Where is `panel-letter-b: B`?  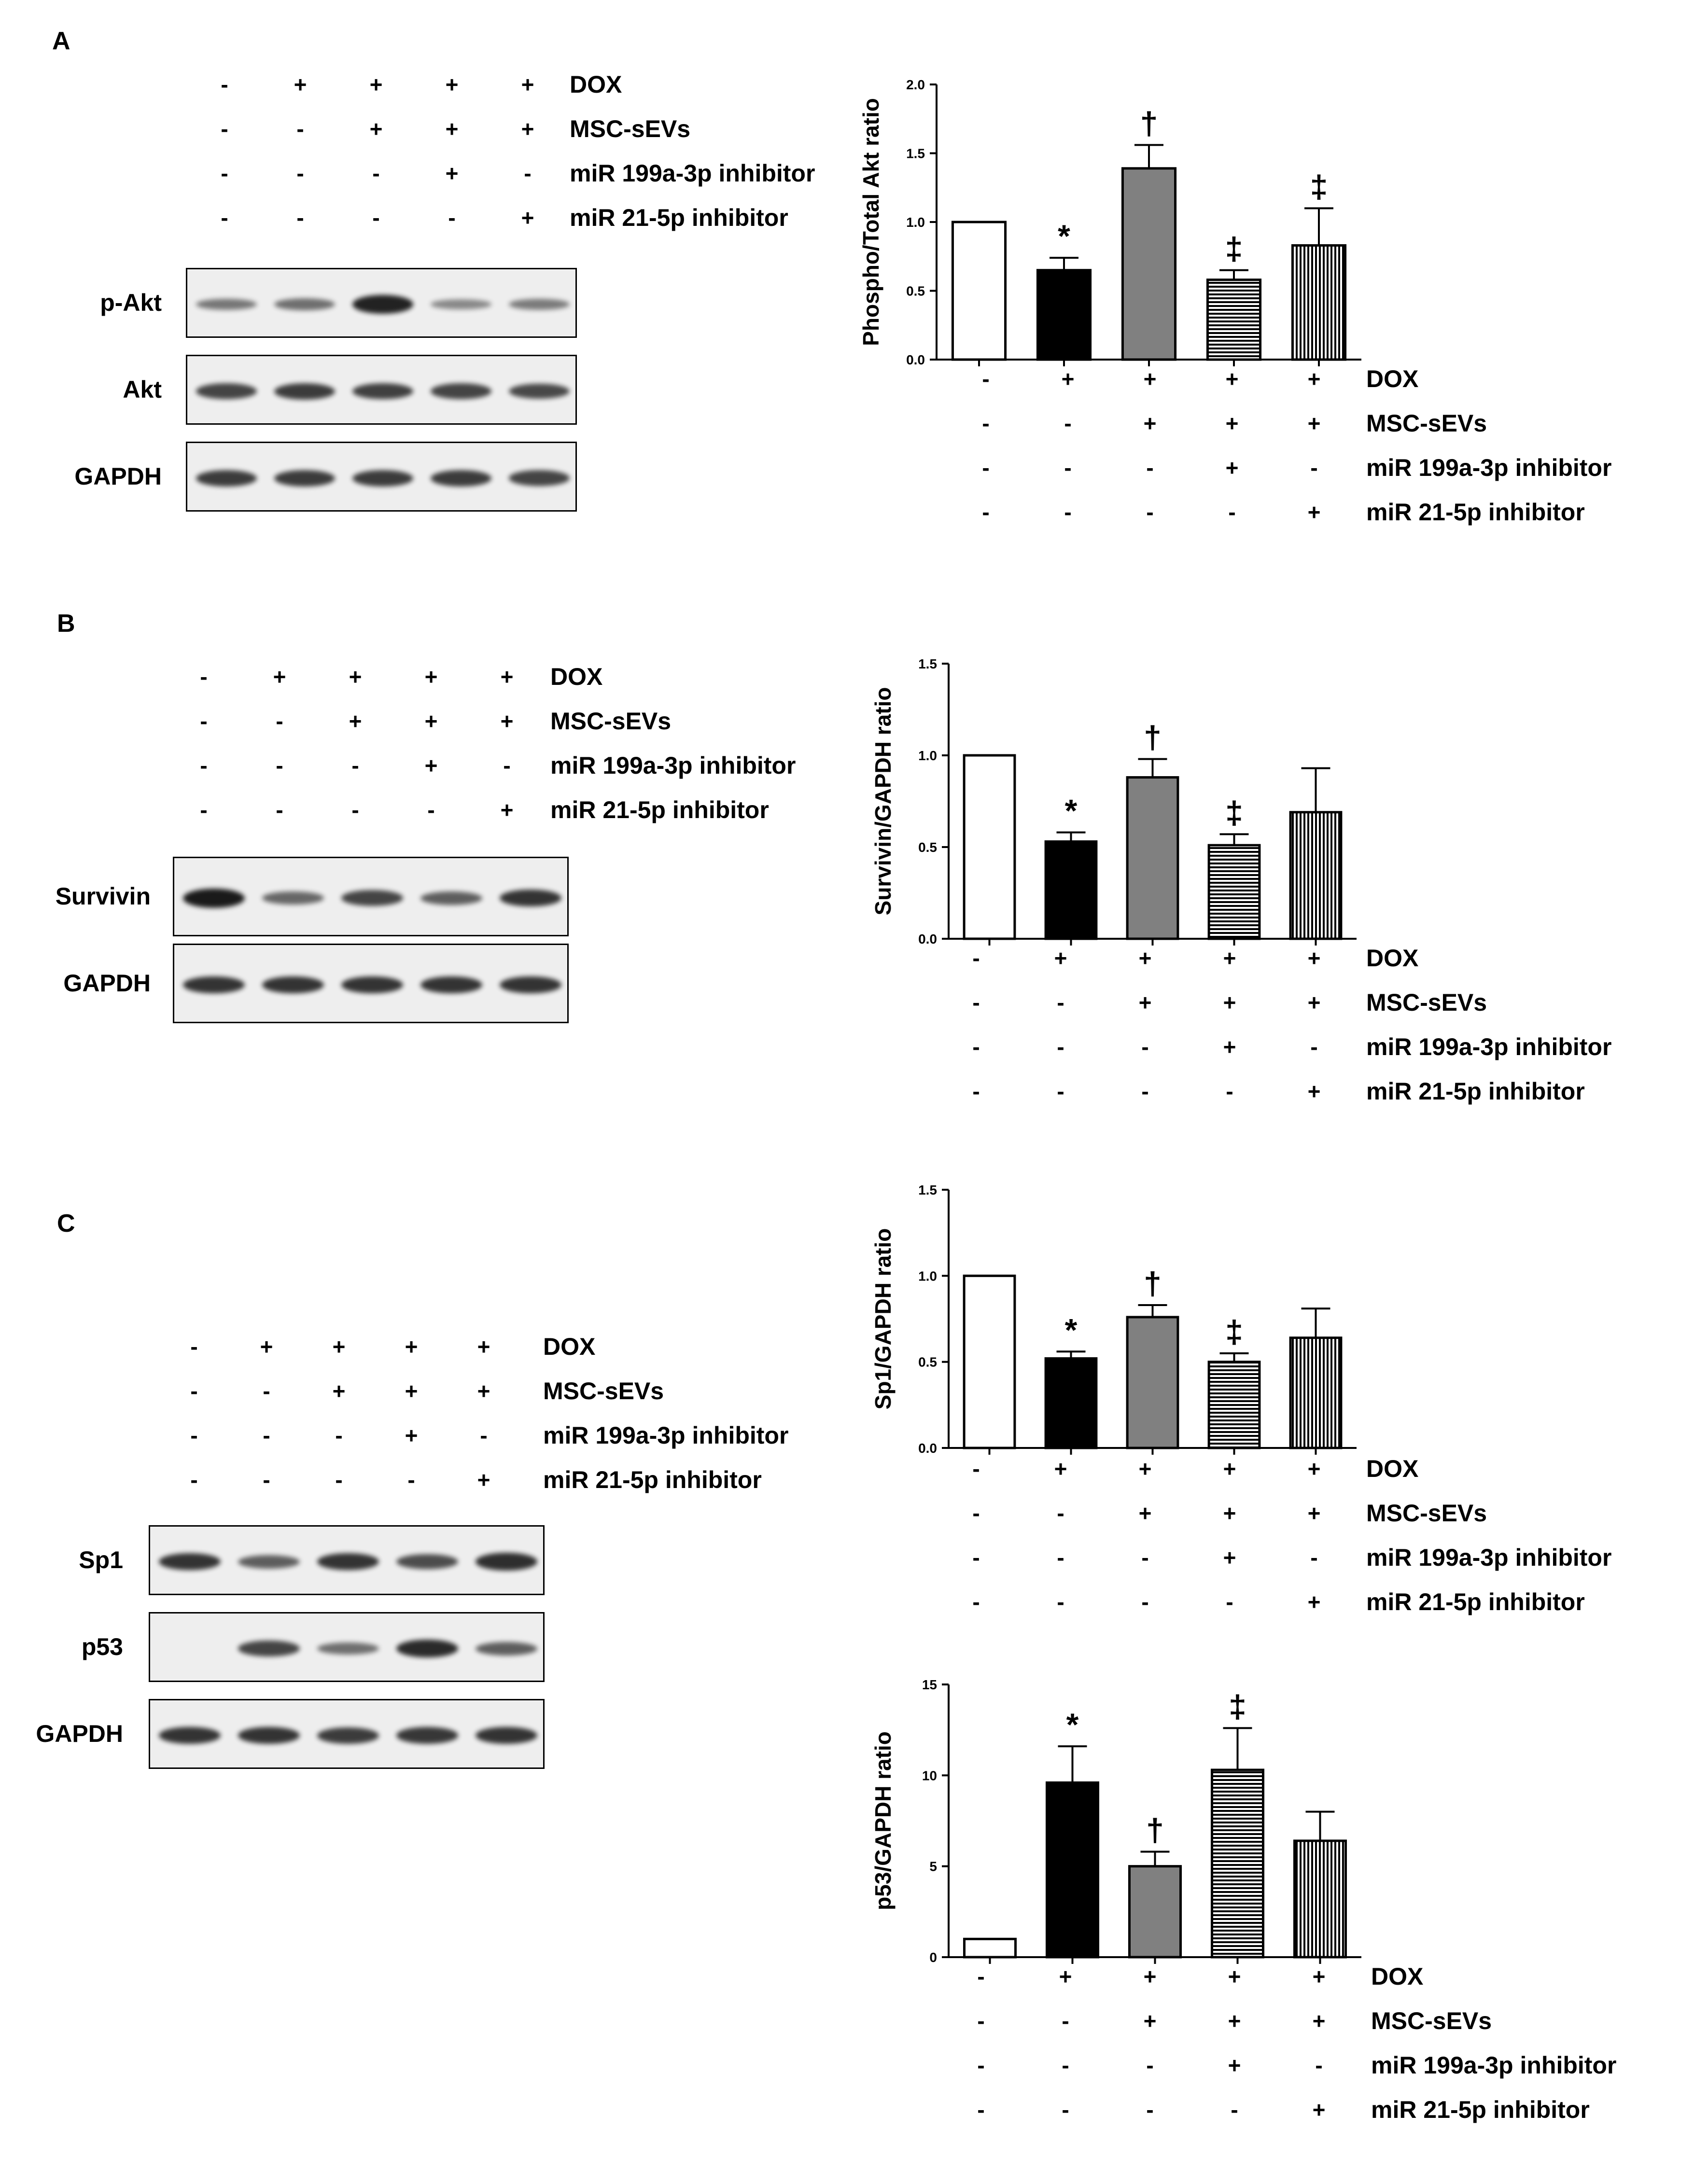 panel-letter-b: B is located at coordinates (66, 624).